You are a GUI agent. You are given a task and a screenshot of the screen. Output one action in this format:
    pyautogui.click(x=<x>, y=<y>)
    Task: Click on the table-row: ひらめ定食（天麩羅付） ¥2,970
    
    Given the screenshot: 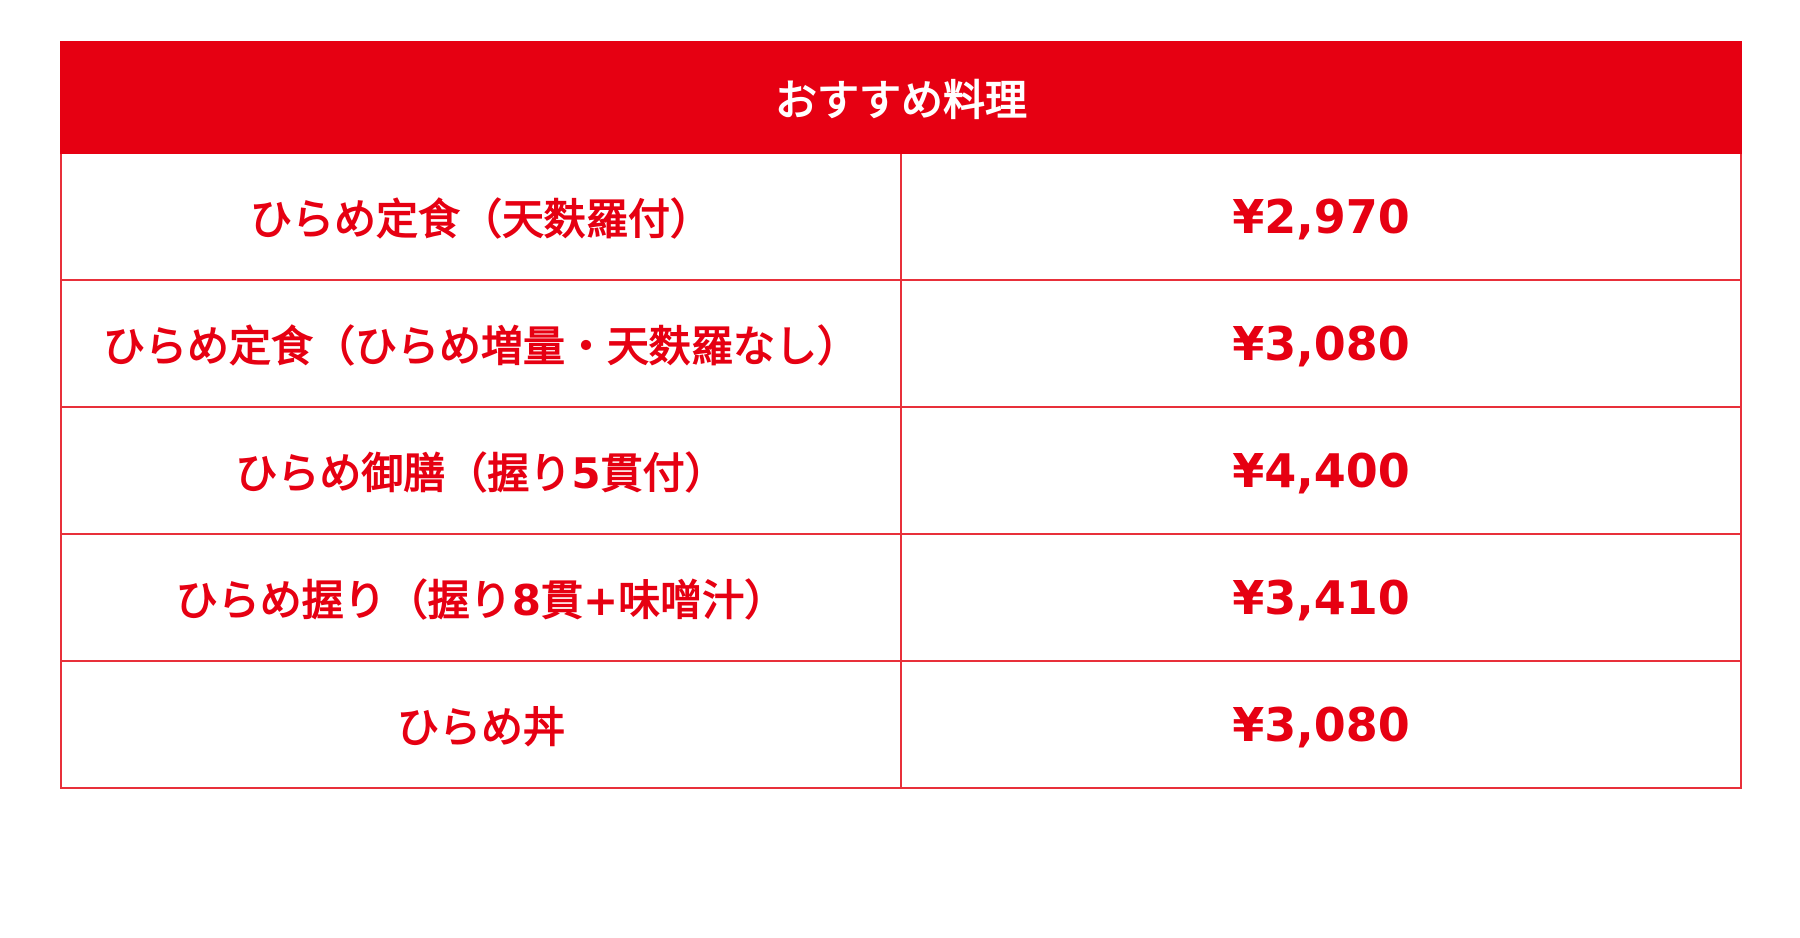 What is the action you would take?
    pyautogui.click(x=901, y=216)
    